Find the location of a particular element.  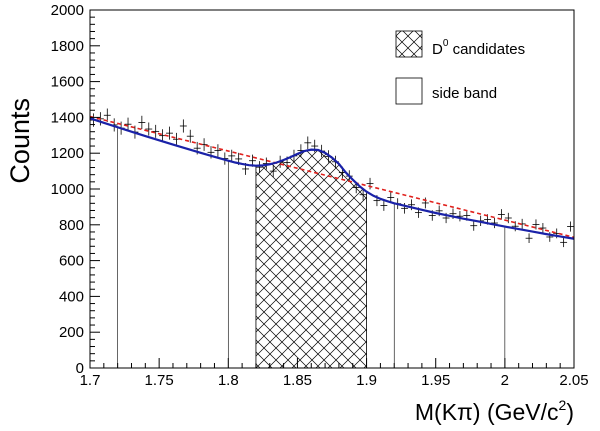

y-tick-label: 1200 is located at coordinates (67, 153).